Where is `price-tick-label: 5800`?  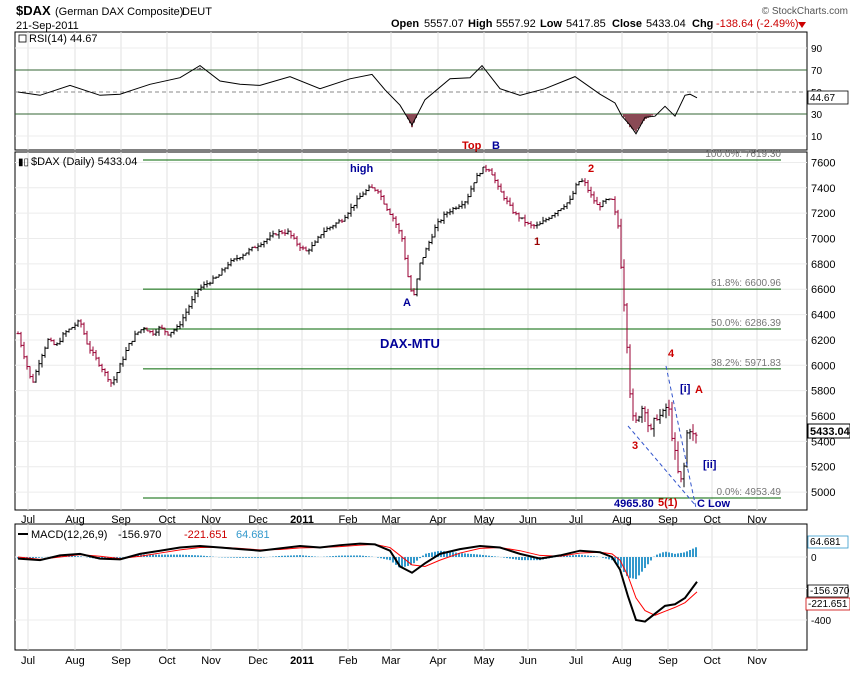 price-tick-label: 5800 is located at coordinates (823, 392).